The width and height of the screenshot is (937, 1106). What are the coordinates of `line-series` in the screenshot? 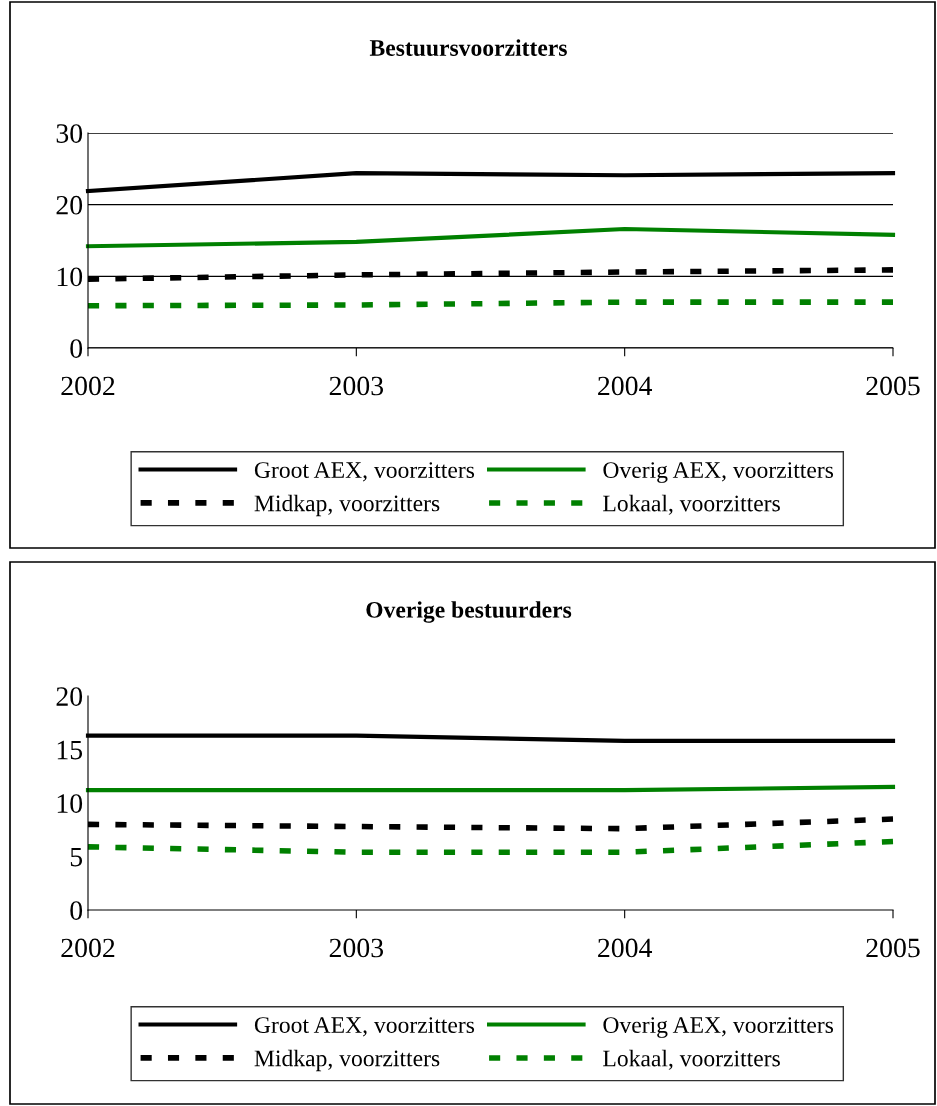 It's located at (490, 237).